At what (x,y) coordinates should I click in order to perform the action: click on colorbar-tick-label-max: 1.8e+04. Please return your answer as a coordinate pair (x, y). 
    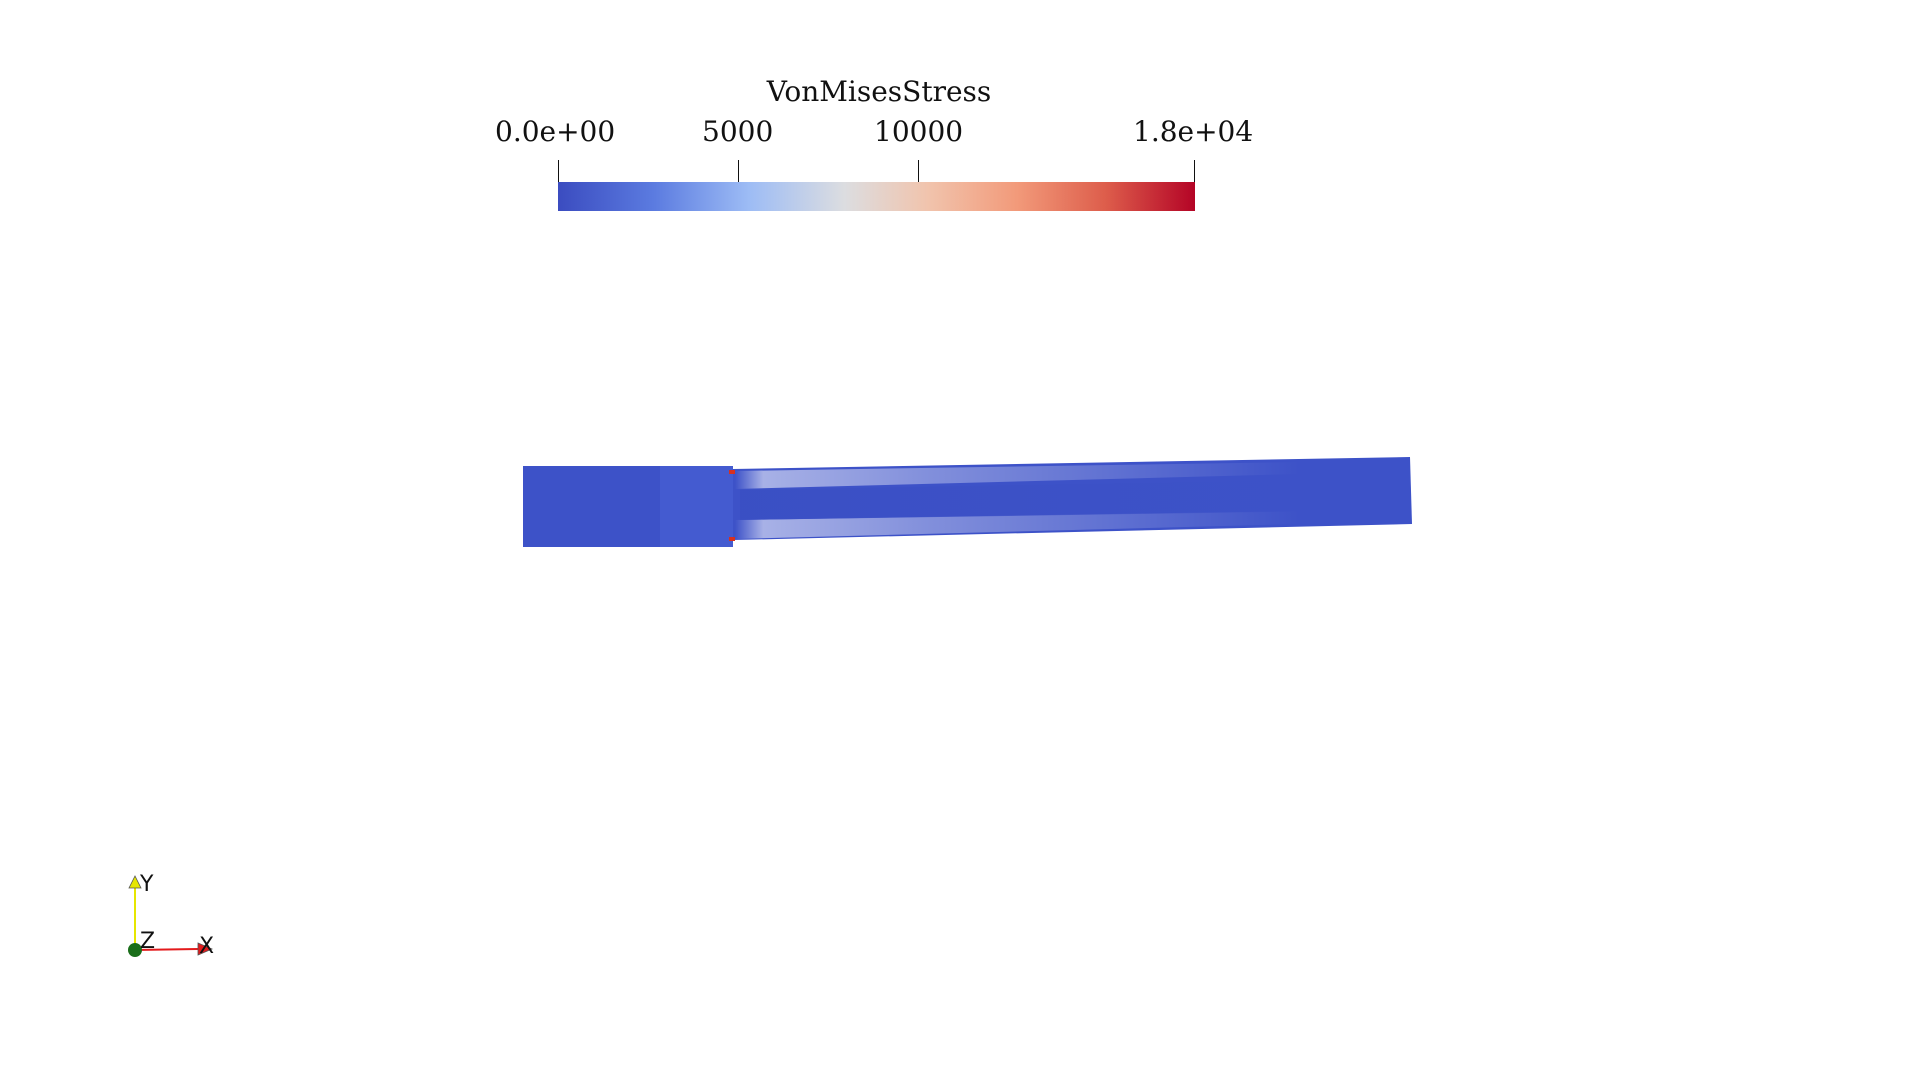
    Looking at the image, I should click on (1193, 131).